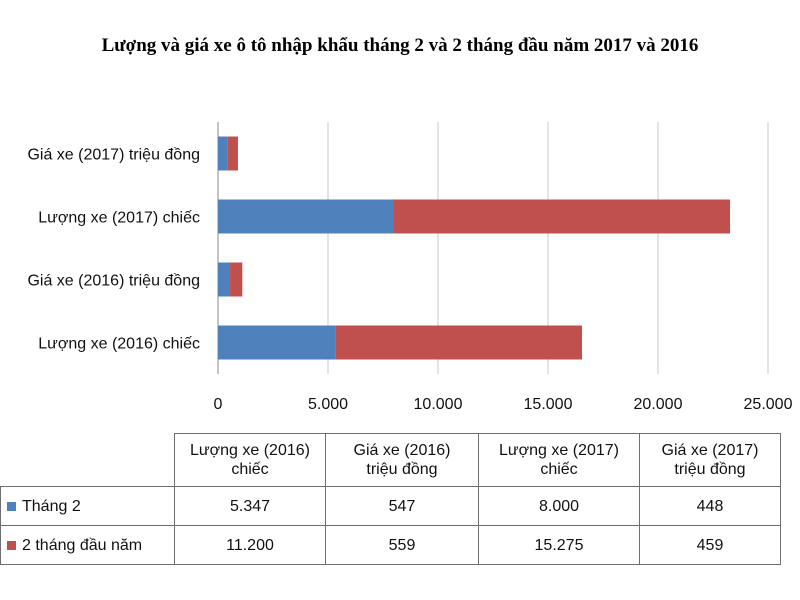 The width and height of the screenshot is (800, 600). What do you see at coordinates (328, 404) in the screenshot?
I see `x-tick-label: 5.000` at bounding box center [328, 404].